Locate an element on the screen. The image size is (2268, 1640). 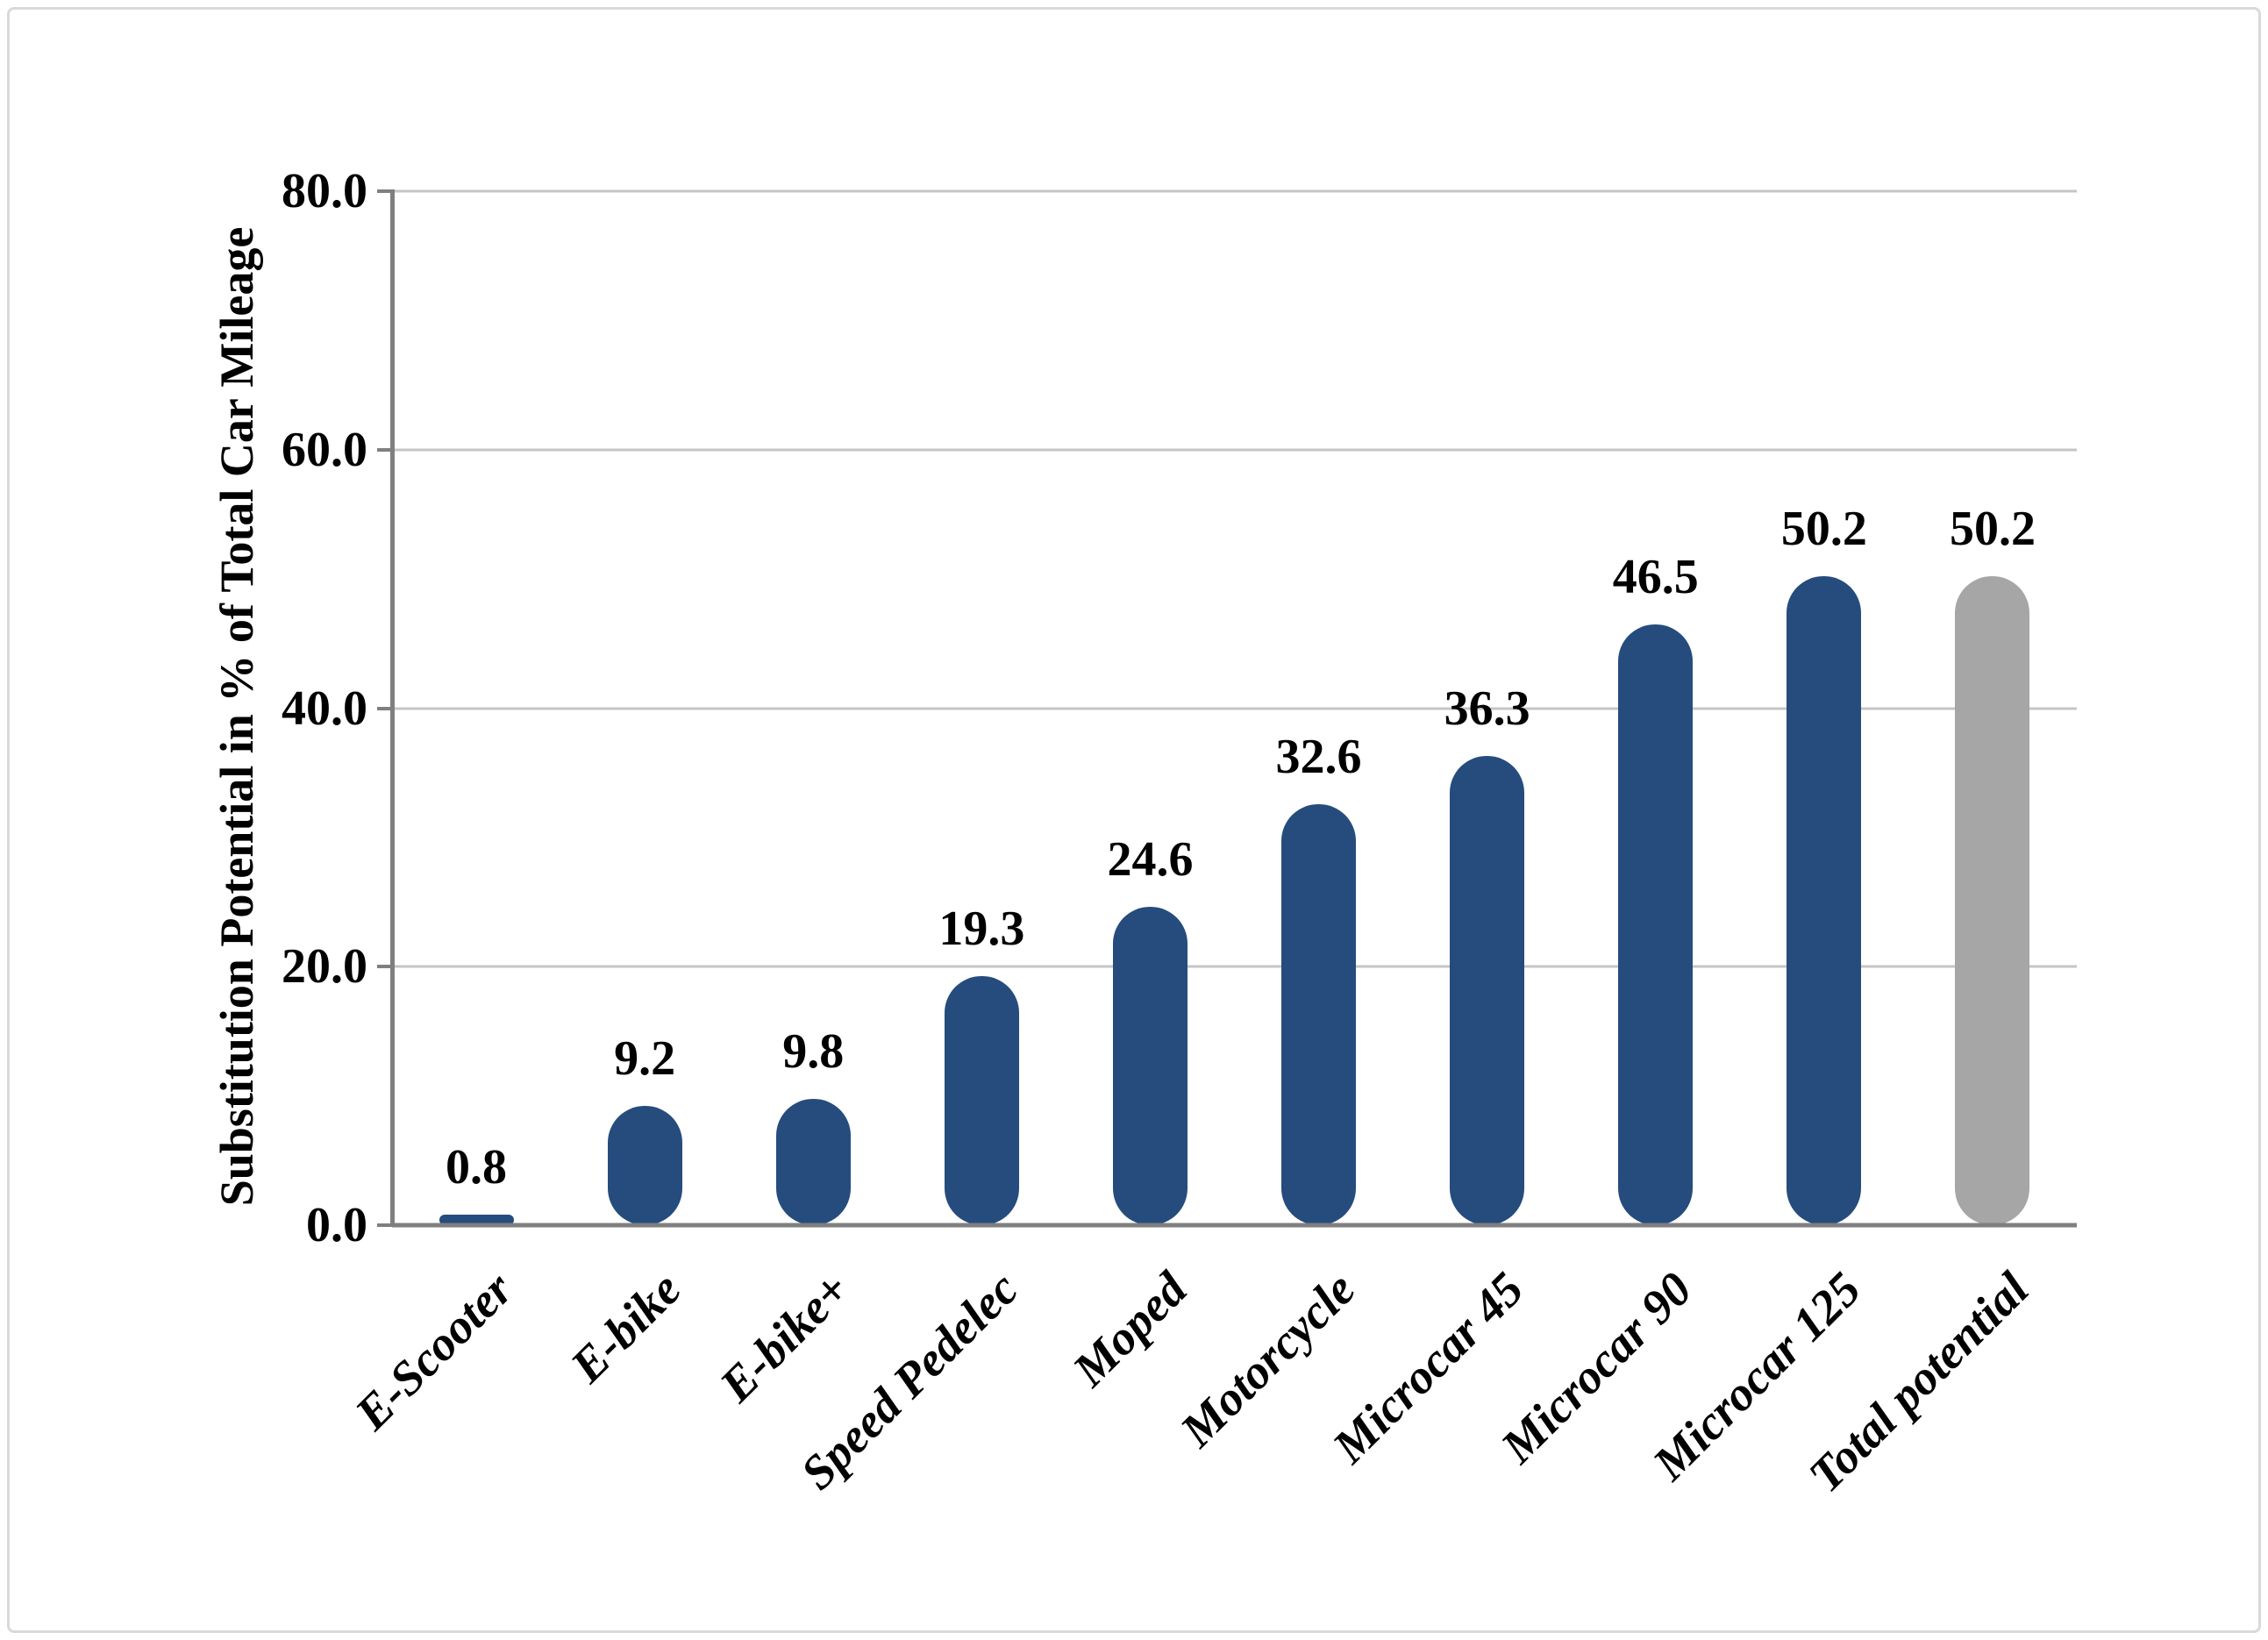
category-label: E-bike is located at coordinates (626, 1327).